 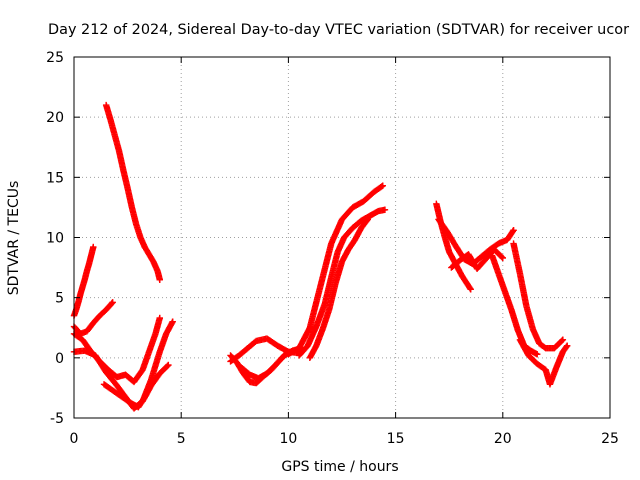 What do you see at coordinates (55, 178) in the screenshot?
I see `y-tick-label: 15` at bounding box center [55, 178].